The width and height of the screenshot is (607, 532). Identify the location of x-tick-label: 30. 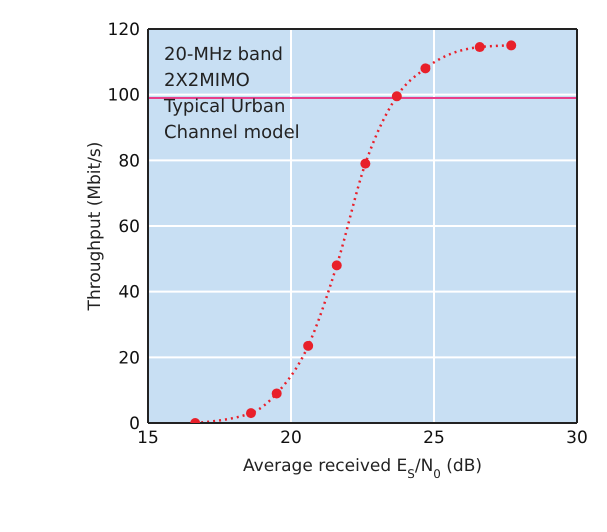
(577, 438).